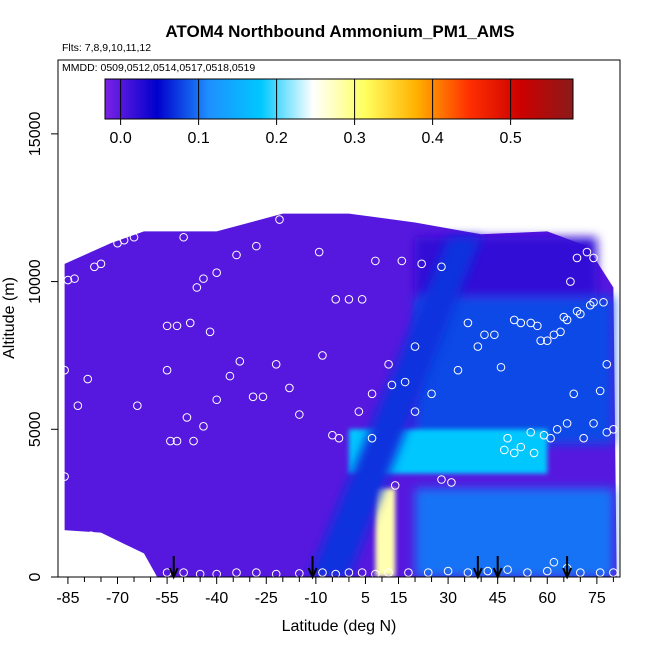 This screenshot has height=650, width=650. I want to click on x-tick-label: -55, so click(167, 598).